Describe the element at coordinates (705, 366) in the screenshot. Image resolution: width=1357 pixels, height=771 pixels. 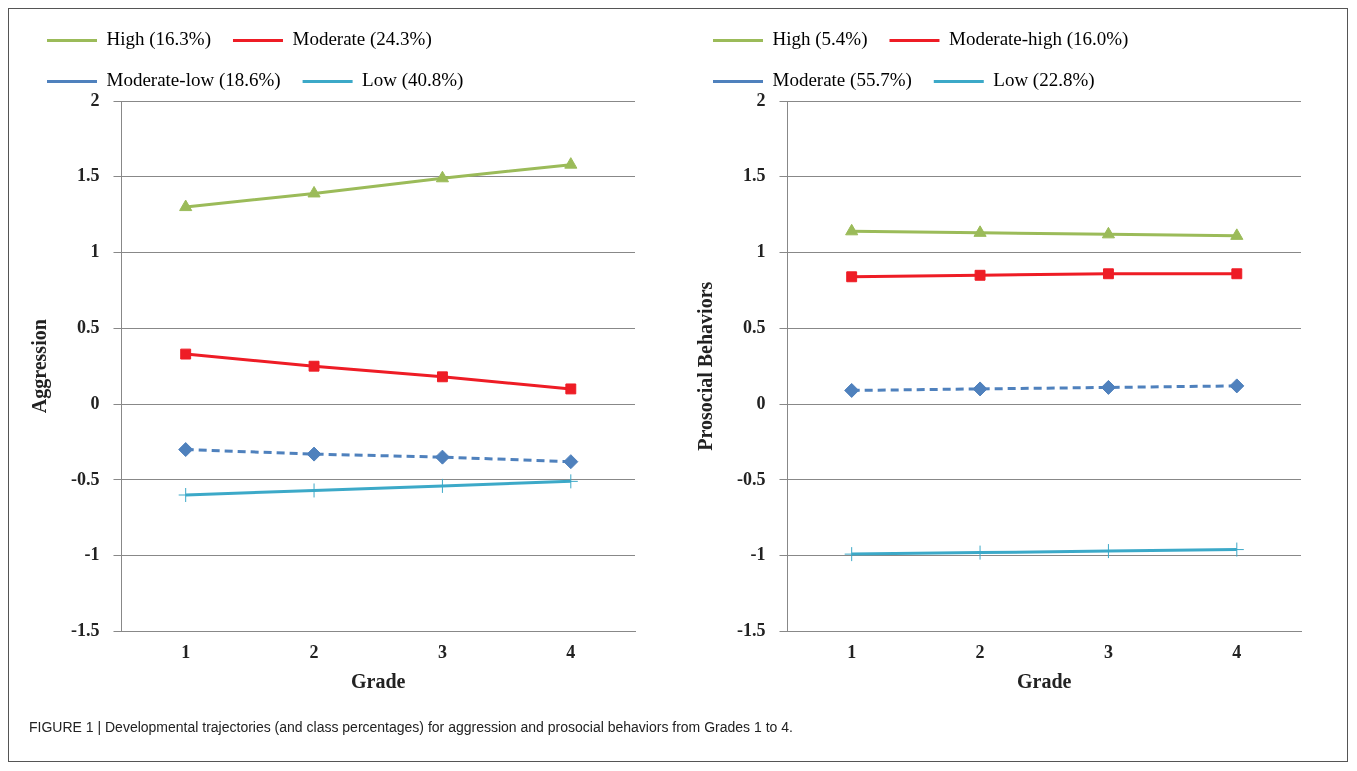
I see `y-axis-title: Prosocial Behaviors` at that location.